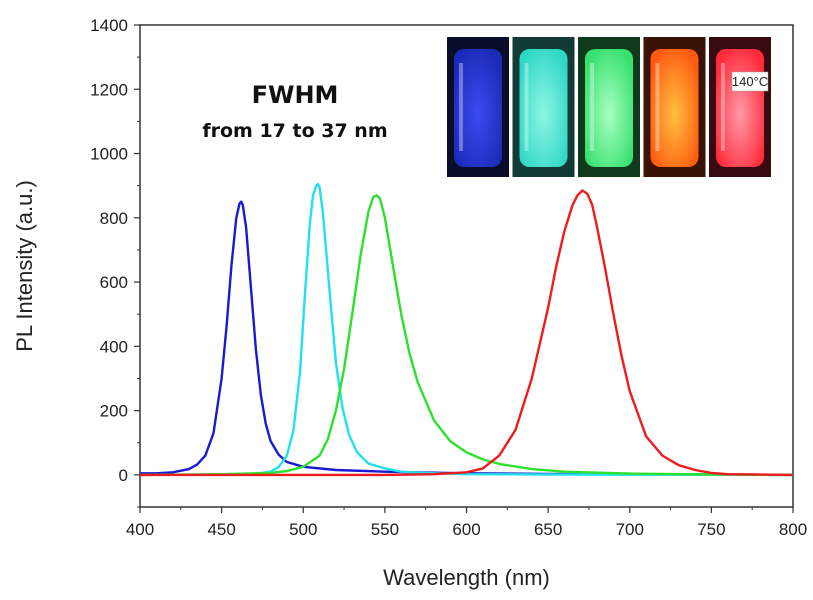 The image size is (813, 600). Describe the element at coordinates (115, 262) in the screenshot. I see `y-axis: 0 200 400 600 800 1000 1200 1400` at that location.